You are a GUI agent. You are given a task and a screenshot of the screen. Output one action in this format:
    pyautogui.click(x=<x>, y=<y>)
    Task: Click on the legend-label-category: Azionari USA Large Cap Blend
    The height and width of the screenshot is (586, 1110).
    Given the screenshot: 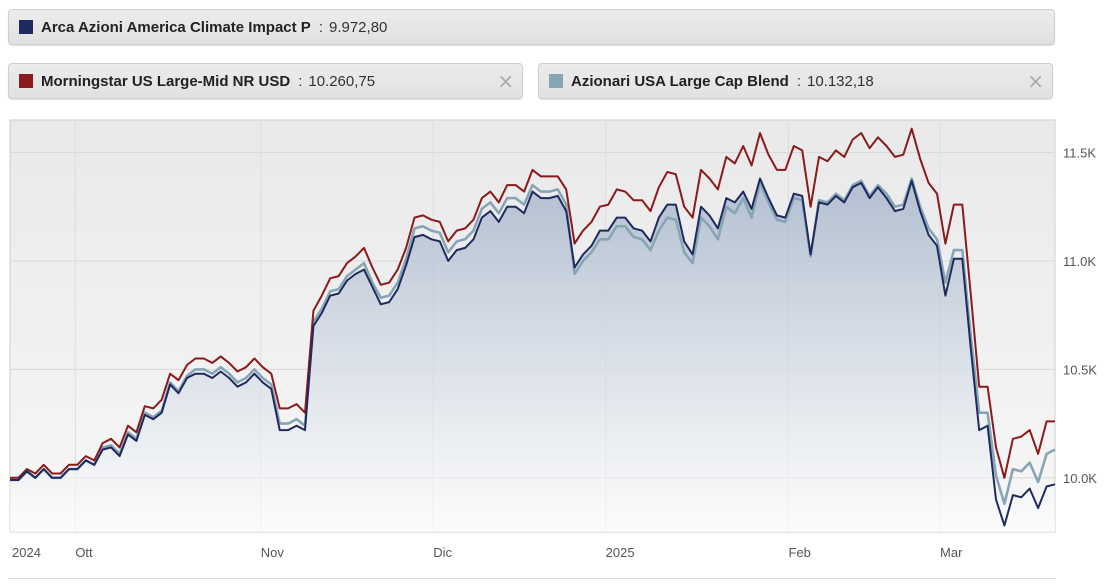 What is the action you would take?
    pyautogui.click(x=680, y=81)
    